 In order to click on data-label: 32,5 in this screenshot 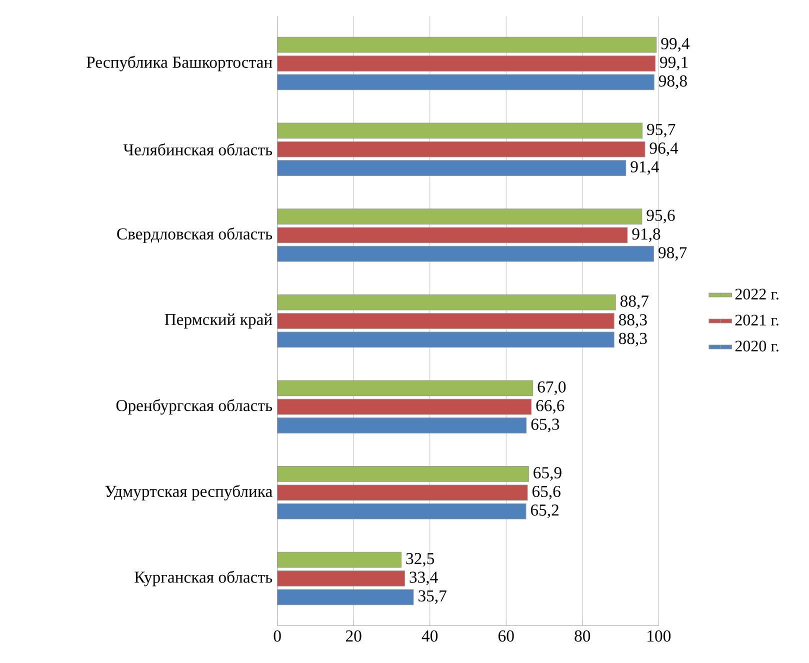, I will do `click(420, 560)`.